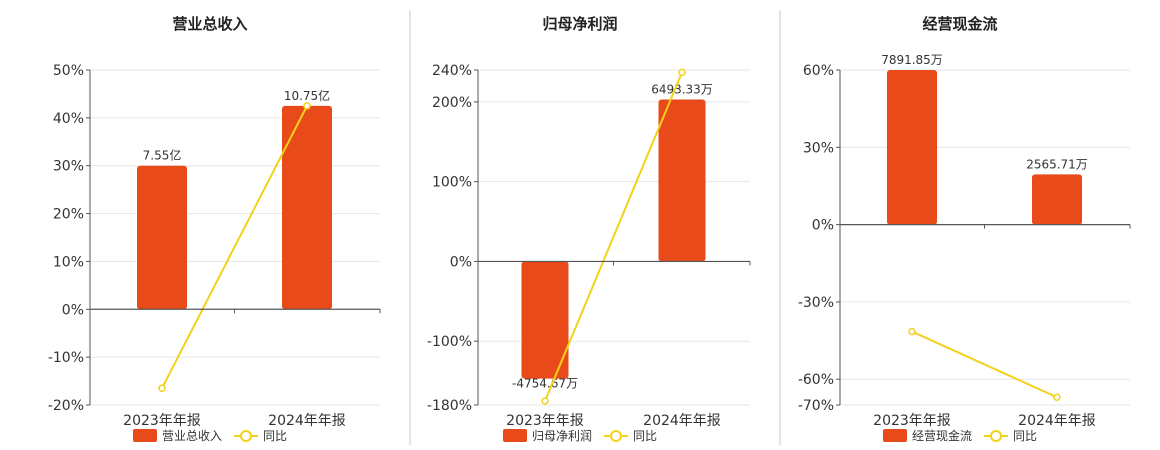 The image size is (1160, 450). I want to click on legend: 营业总收入 同比, so click(210, 436).